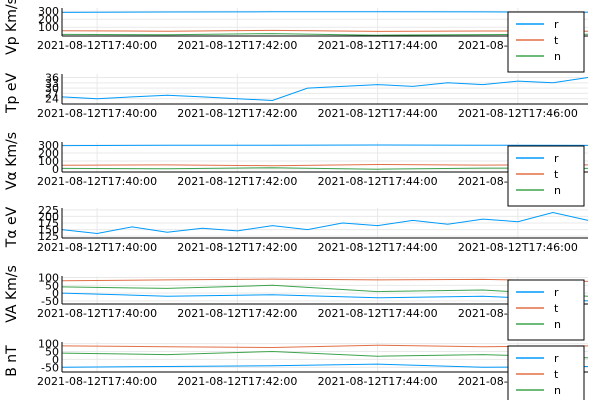 The height and width of the screenshot is (400, 600). I want to click on y-tick-label: 33, so click(52, 83).